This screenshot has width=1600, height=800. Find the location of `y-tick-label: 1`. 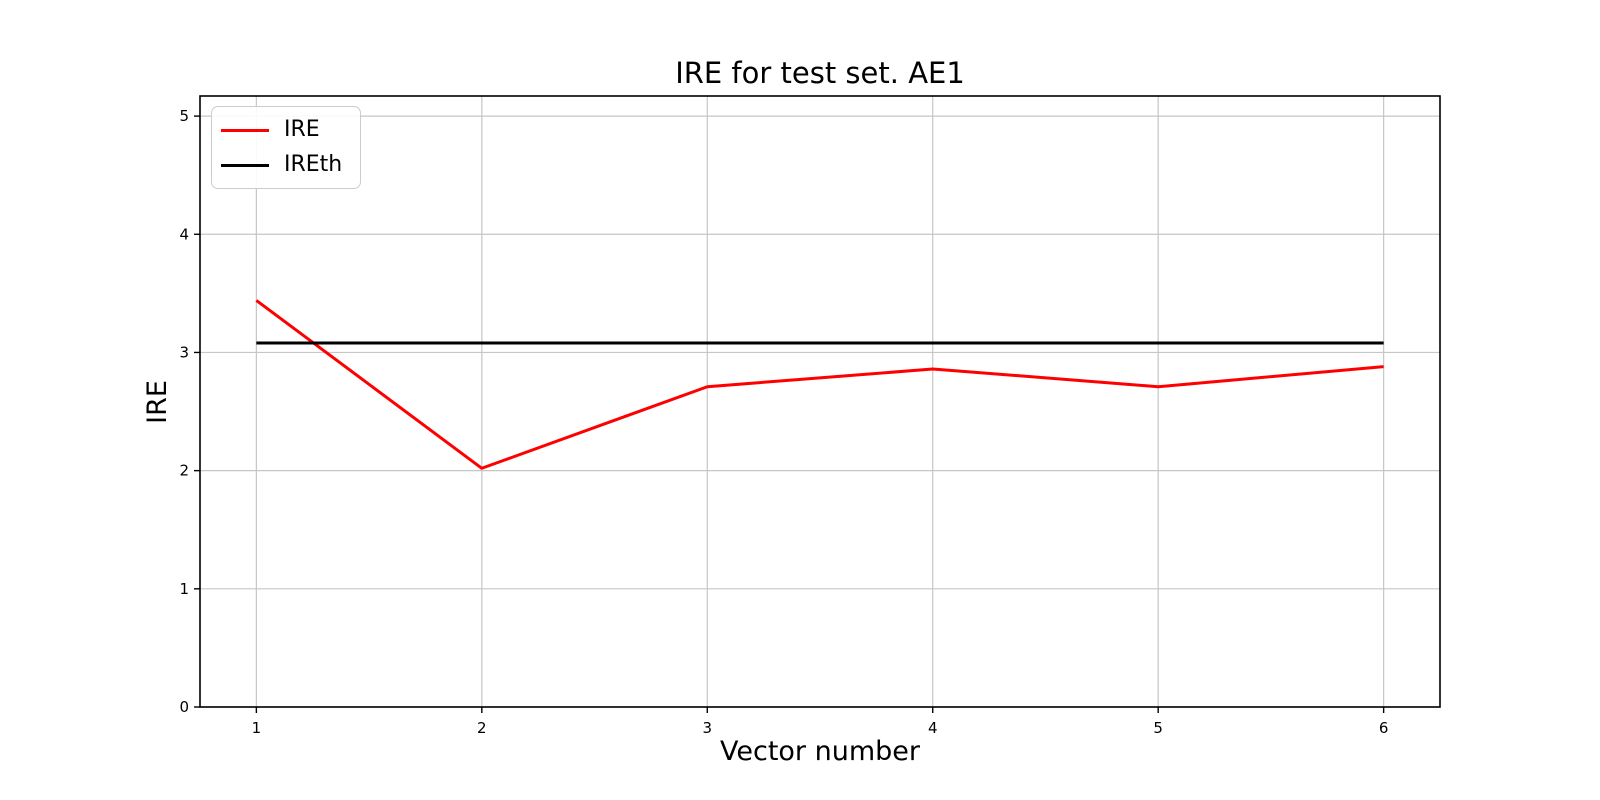

y-tick-label: 1 is located at coordinates (184, 589).